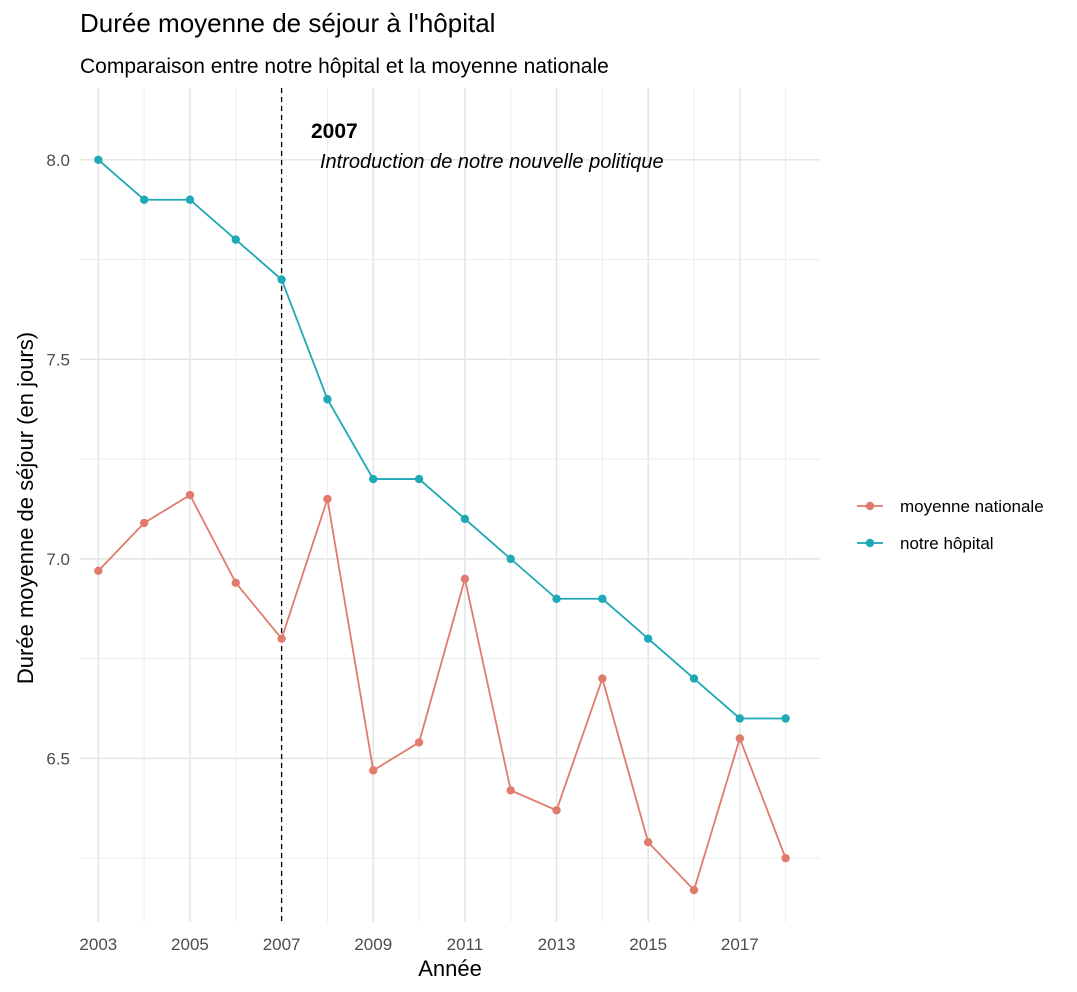 This screenshot has height=992, width=1077. Describe the element at coordinates (144, 199) in the screenshot. I see `data-point-1-2004` at that location.